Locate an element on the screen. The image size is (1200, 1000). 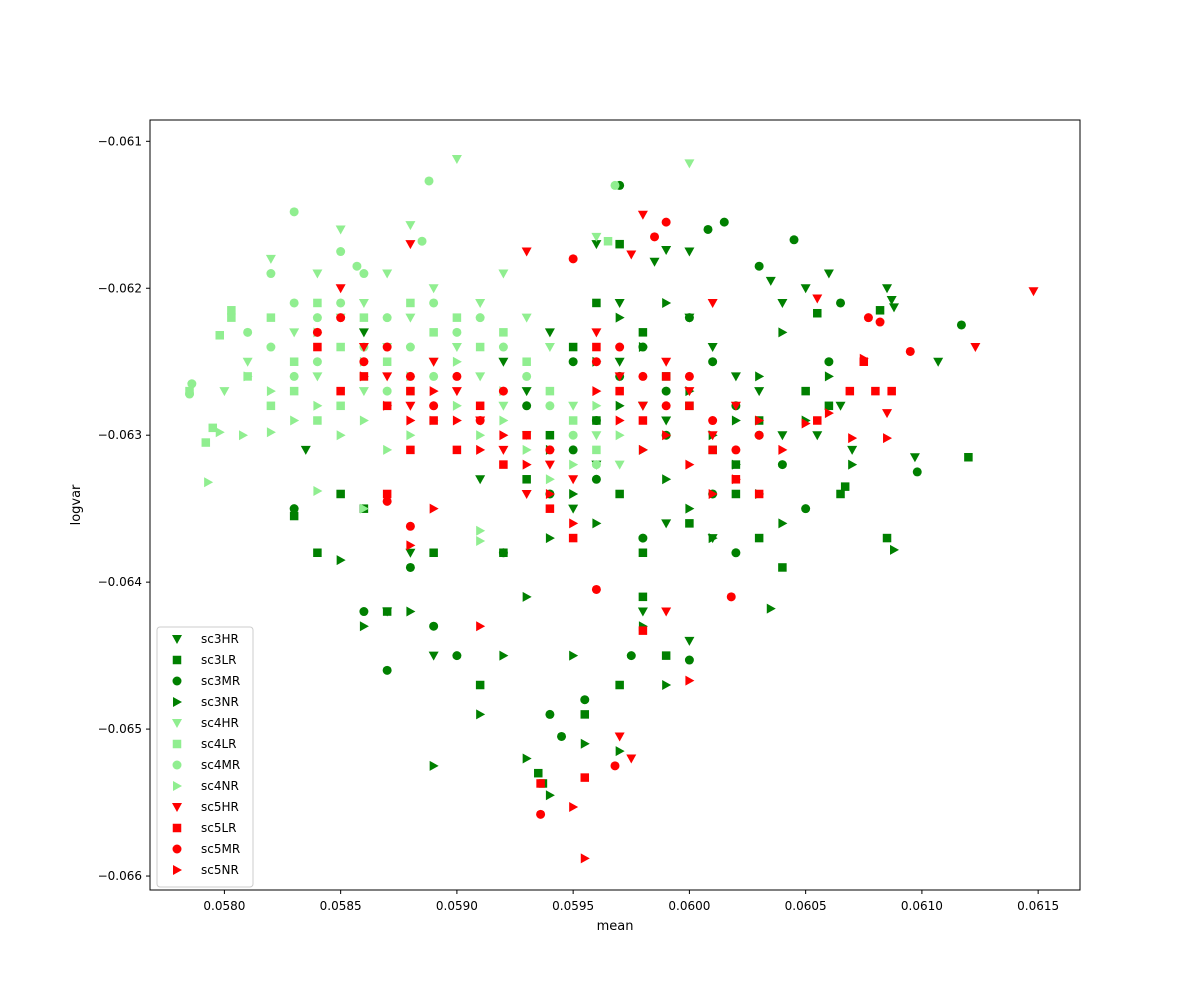
legend-label: sc3NR is located at coordinates (220, 702).